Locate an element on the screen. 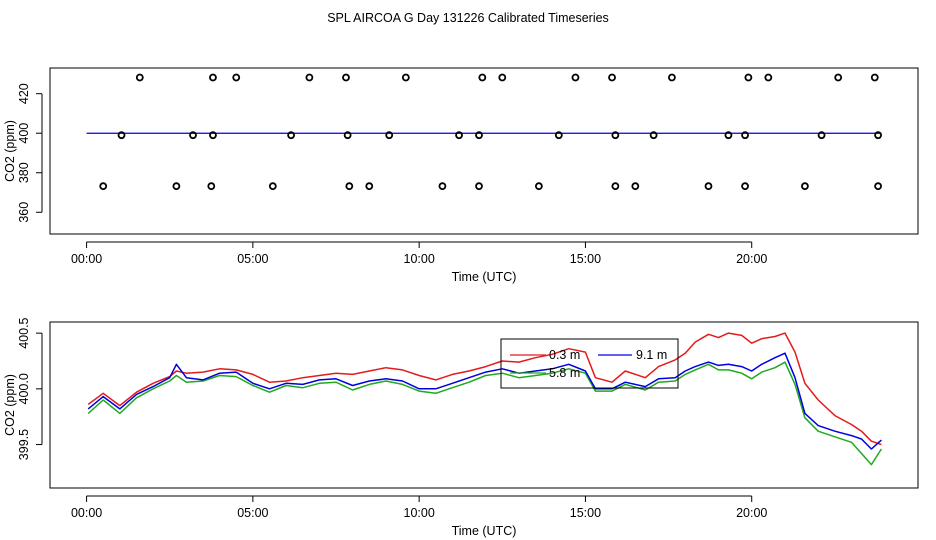  bottom-x-tick-label: 15:00 is located at coordinates (585, 513).